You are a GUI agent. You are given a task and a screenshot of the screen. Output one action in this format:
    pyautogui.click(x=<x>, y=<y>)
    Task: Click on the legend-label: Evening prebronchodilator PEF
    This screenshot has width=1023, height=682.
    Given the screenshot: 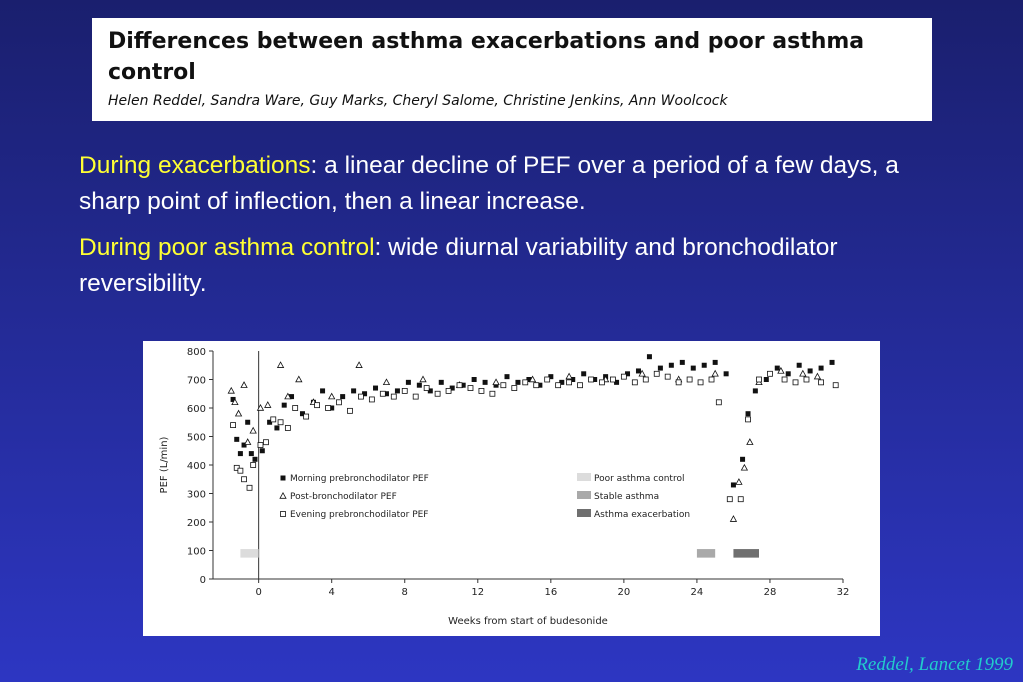 What is the action you would take?
    pyautogui.click(x=359, y=515)
    